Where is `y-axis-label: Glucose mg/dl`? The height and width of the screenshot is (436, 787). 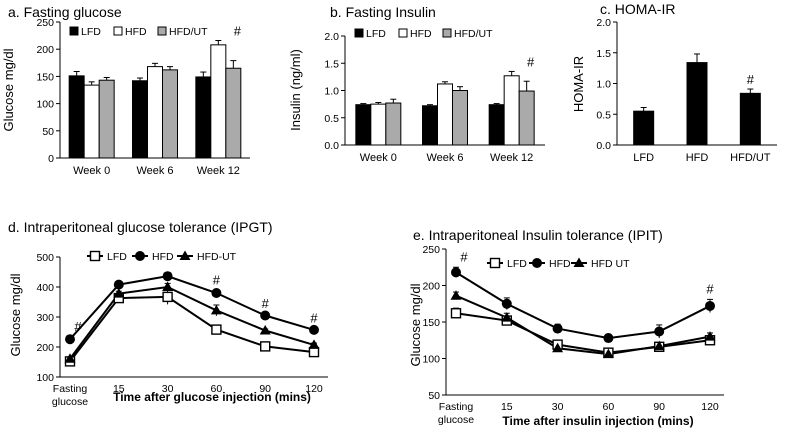 y-axis-label: Glucose mg/dl is located at coordinates (8, 89).